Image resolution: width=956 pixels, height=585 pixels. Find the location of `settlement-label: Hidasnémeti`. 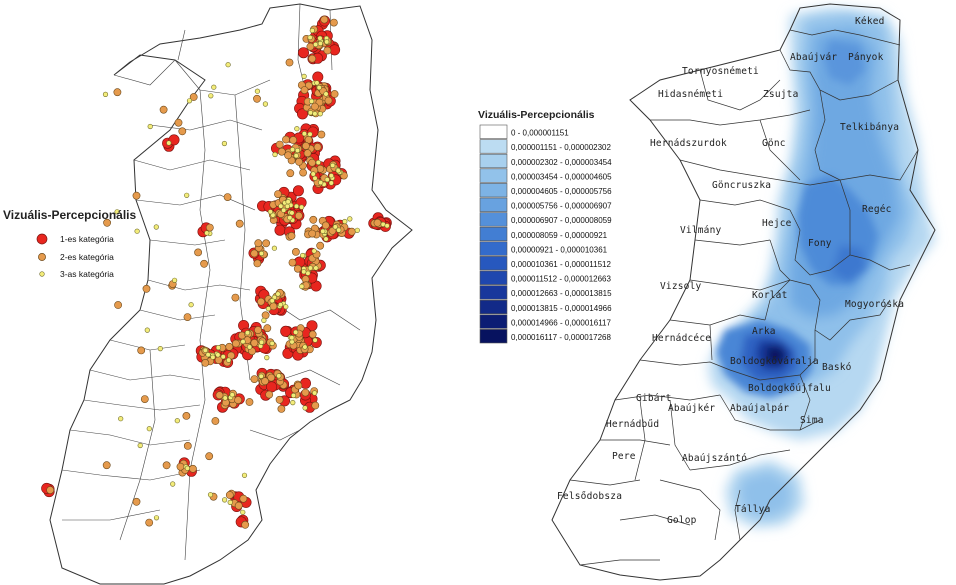

settlement-label: Hidasnémeti is located at coordinates (690, 94).